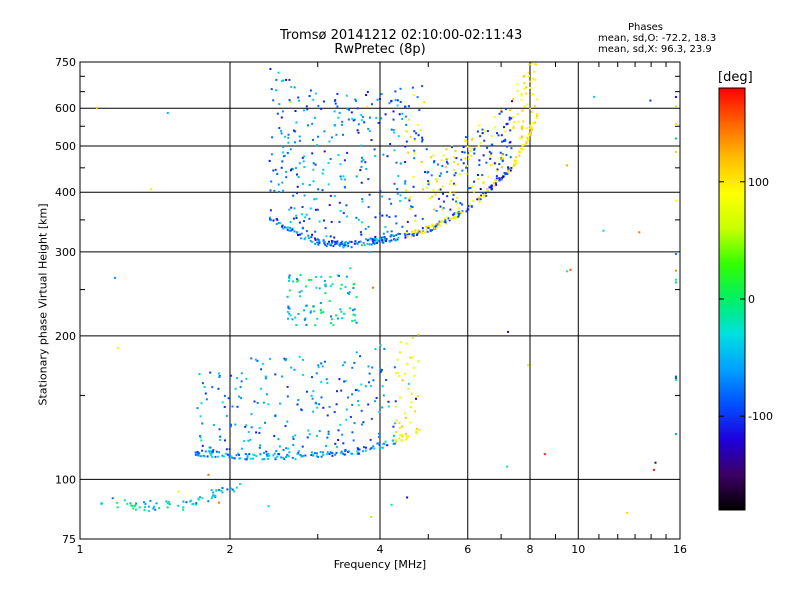 This screenshot has width=800, height=600. Describe the element at coordinates (230, 549) in the screenshot. I see `x-tick-label: 2` at that location.